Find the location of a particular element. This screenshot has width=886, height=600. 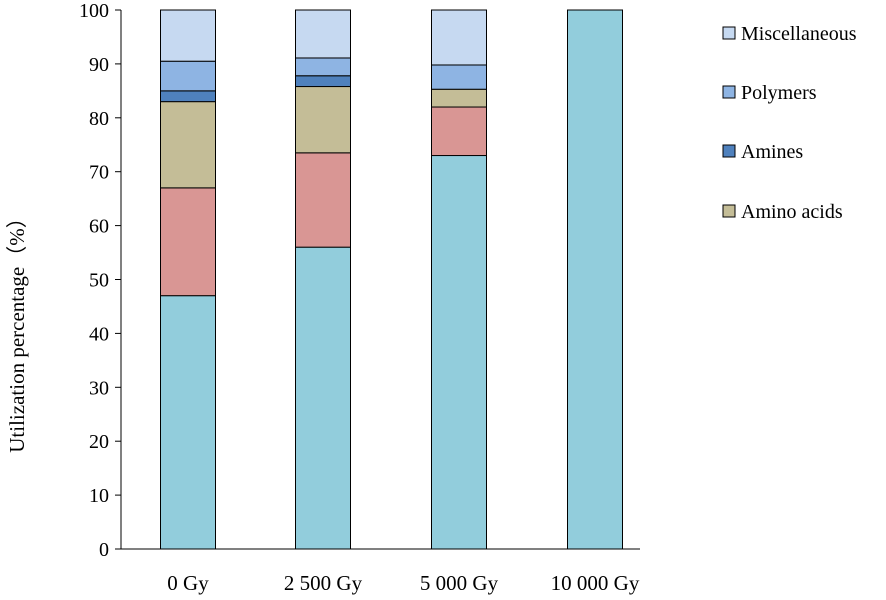

x-tick-label: 10 000 Gy is located at coordinates (595, 583).